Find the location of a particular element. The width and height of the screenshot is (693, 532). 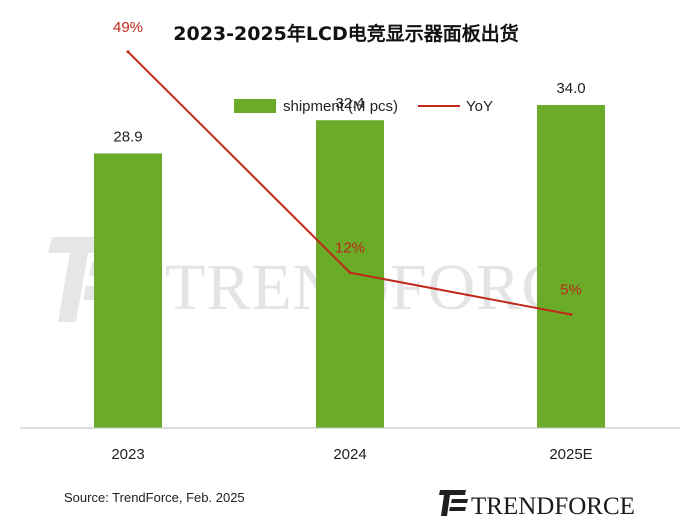

trendforce-logo: TRENDFORCE is located at coordinates (537, 505).